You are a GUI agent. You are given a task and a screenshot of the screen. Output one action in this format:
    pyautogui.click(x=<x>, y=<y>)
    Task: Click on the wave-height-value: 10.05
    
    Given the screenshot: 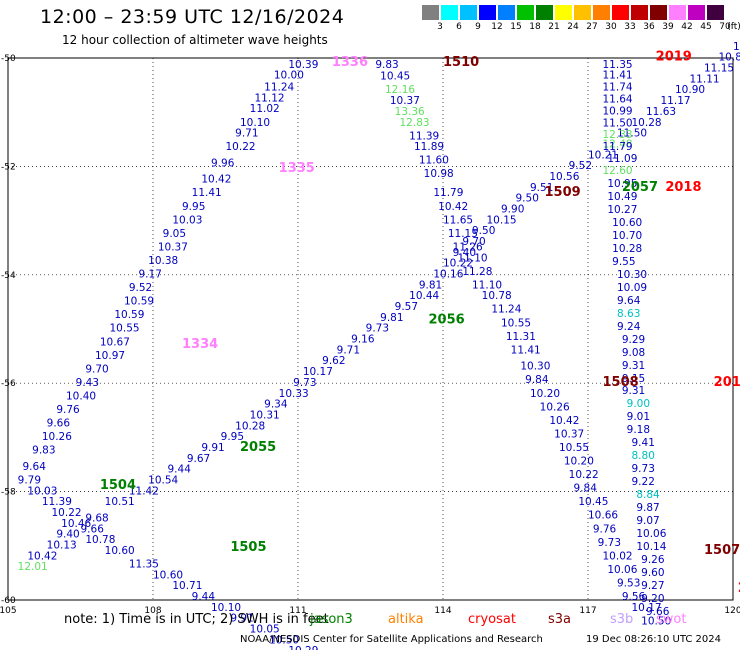 What is the action you would take?
    pyautogui.click(x=265, y=630)
    